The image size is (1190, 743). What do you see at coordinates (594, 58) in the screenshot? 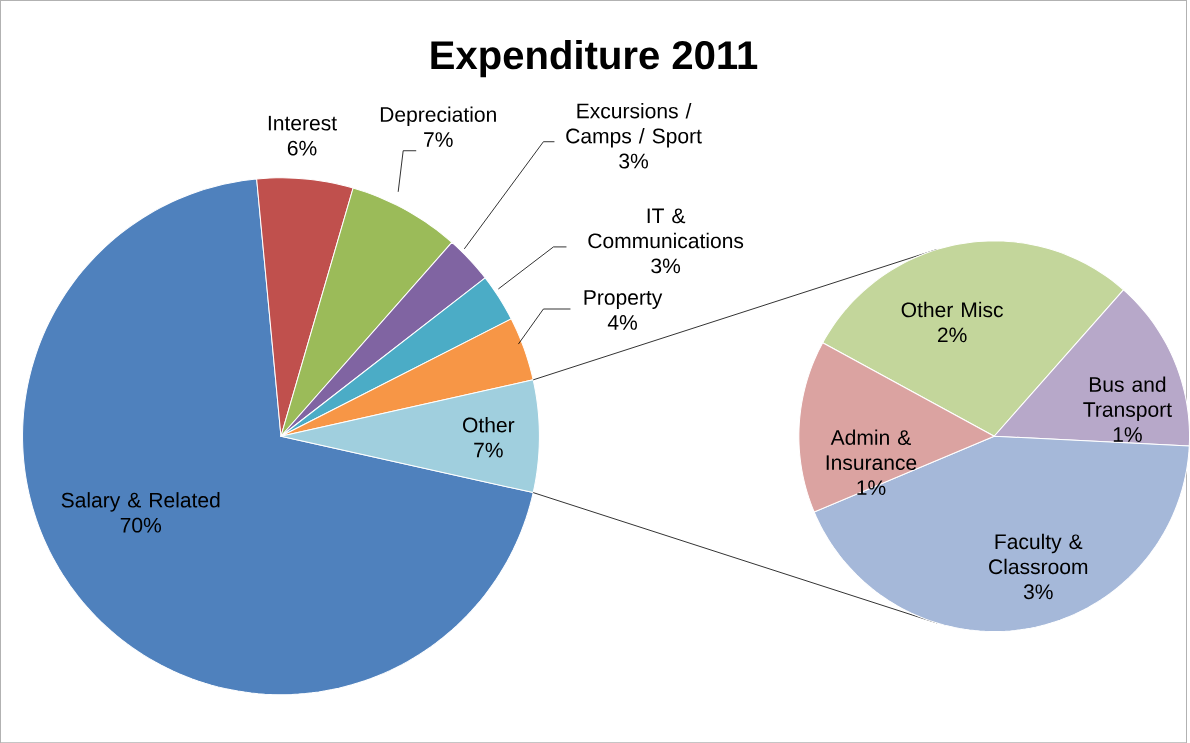
I see `chart-title: Expenditure 2011` at bounding box center [594, 58].